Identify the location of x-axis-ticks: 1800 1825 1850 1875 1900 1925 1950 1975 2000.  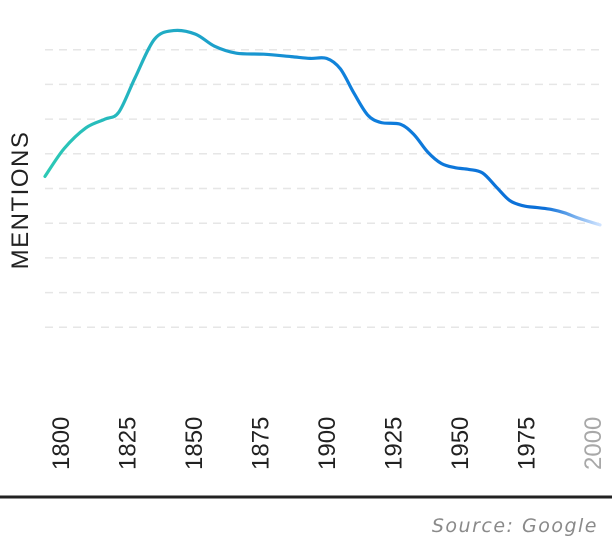
(327, 443).